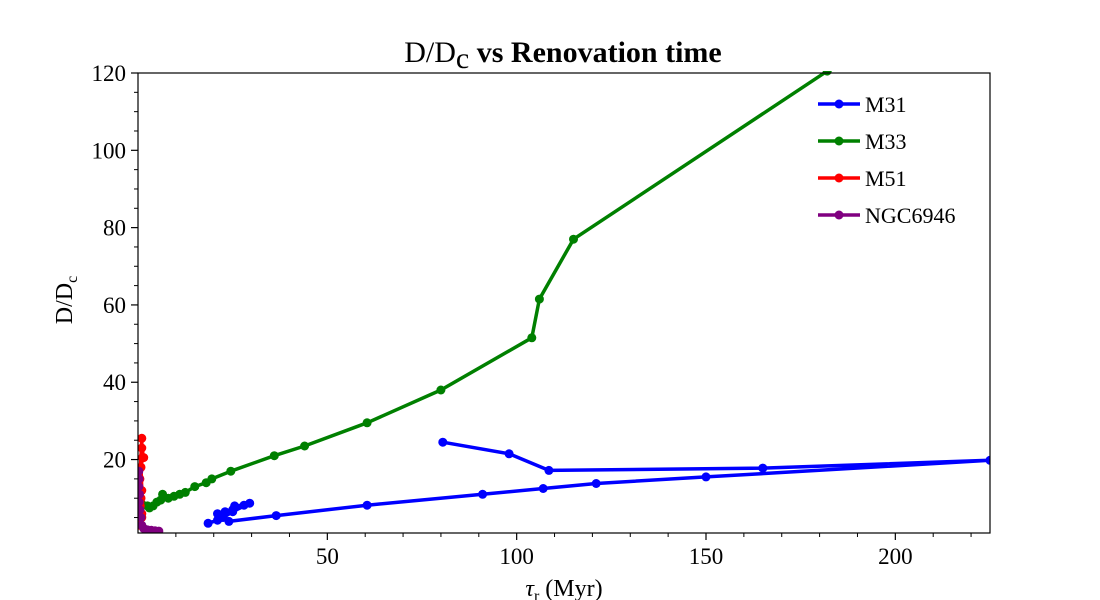 This screenshot has height=600, width=1100. What do you see at coordinates (109, 150) in the screenshot?
I see `y-tick-label: 100` at bounding box center [109, 150].